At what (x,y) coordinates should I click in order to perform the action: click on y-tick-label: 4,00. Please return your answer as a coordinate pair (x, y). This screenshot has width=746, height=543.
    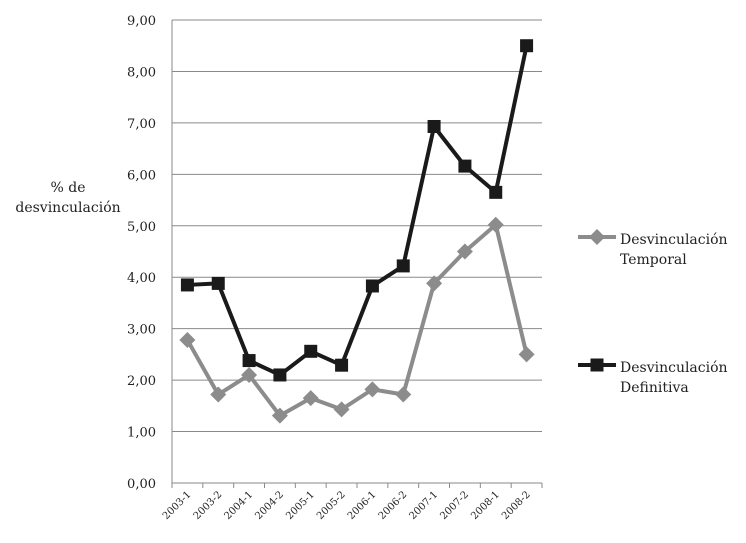
    Looking at the image, I should click on (141, 278).